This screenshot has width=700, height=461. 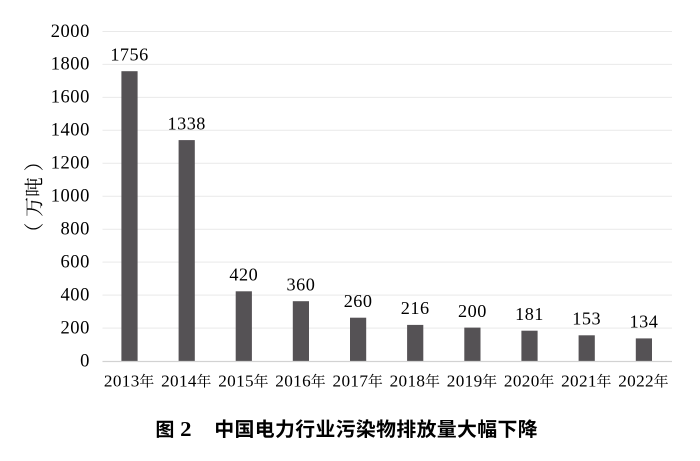 What do you see at coordinates (465, 381) in the screenshot?
I see `svg-text: 2019` at bounding box center [465, 381].